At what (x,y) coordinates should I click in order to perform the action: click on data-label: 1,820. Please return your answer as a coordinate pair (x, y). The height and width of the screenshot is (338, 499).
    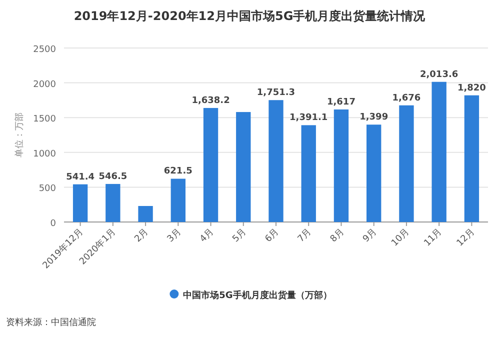
    Looking at the image, I should click on (471, 88).